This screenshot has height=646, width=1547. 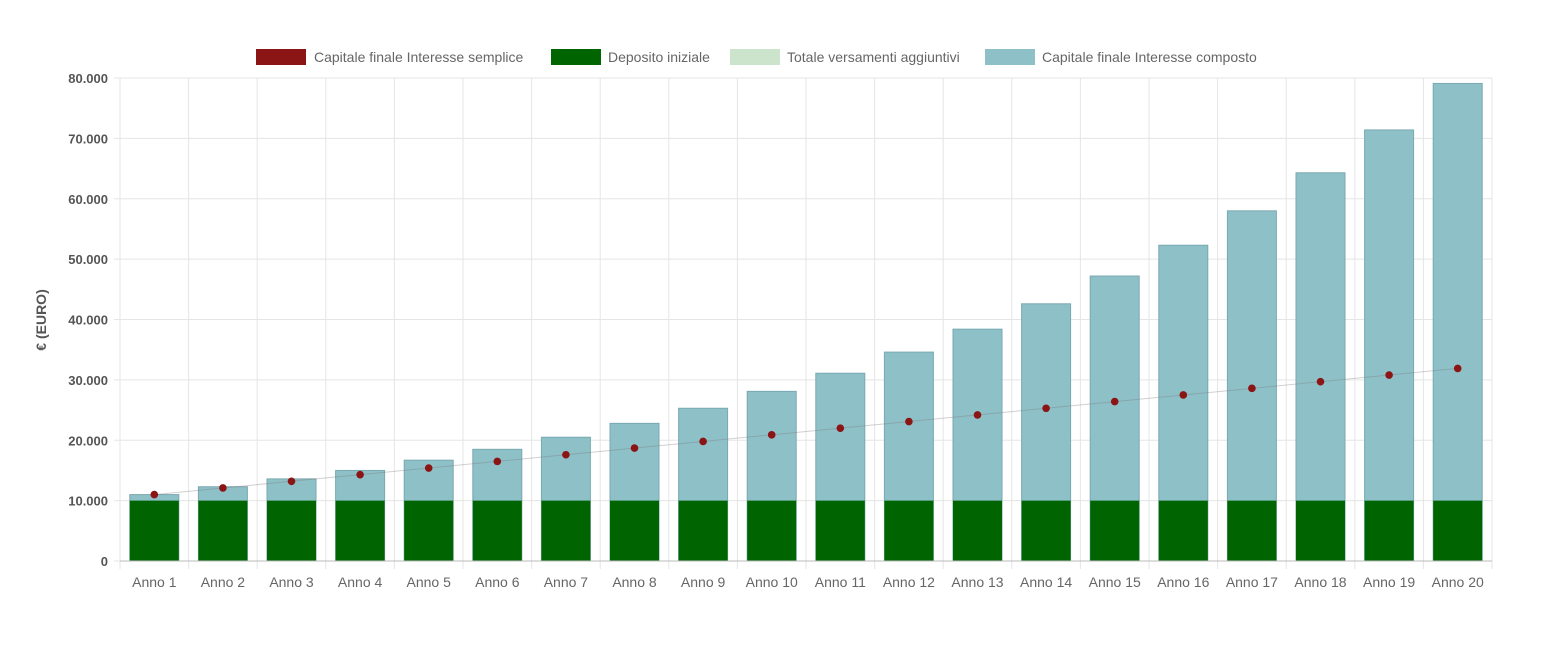 What do you see at coordinates (104, 561) in the screenshot?
I see `y-tick-label: 0` at bounding box center [104, 561].